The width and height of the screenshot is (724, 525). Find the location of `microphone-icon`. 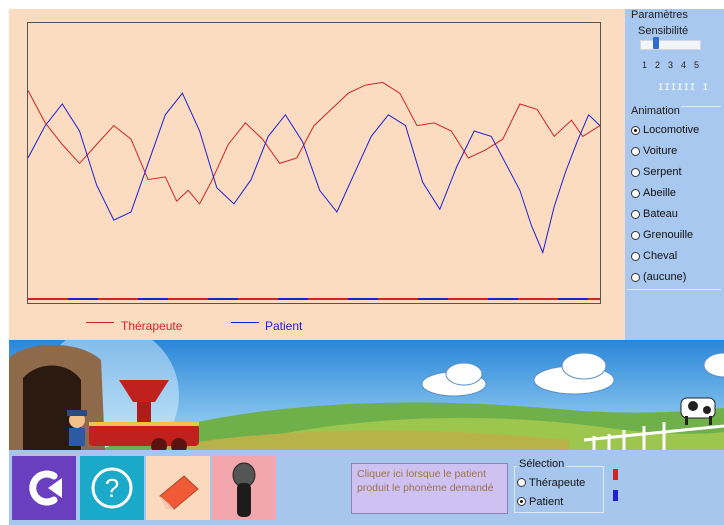

microphone-icon is located at coordinates (244, 489).